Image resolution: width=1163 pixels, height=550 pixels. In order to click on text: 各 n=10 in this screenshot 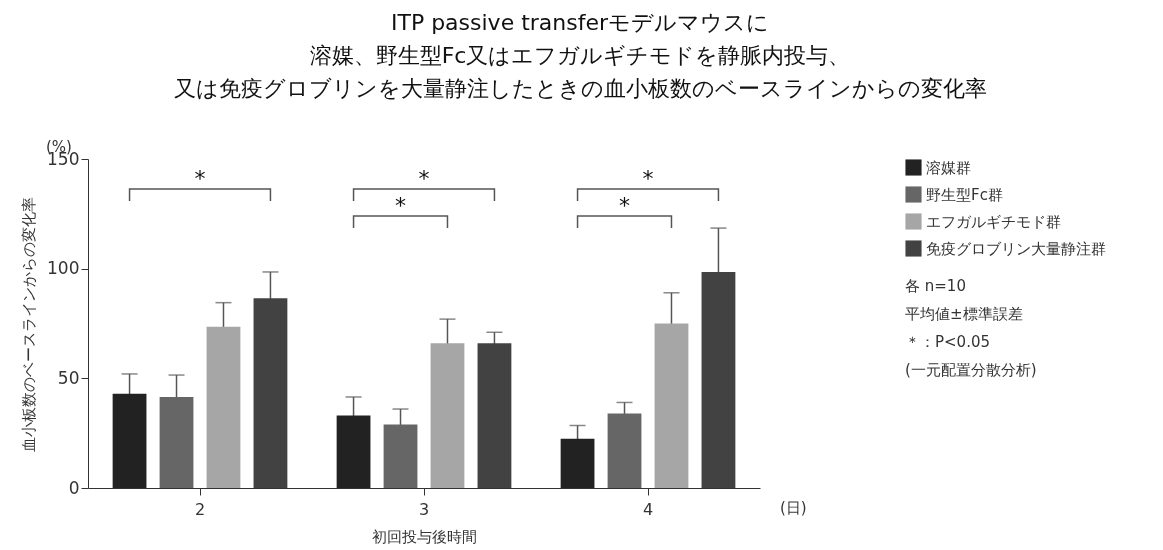, I will do `click(935, 286)`.